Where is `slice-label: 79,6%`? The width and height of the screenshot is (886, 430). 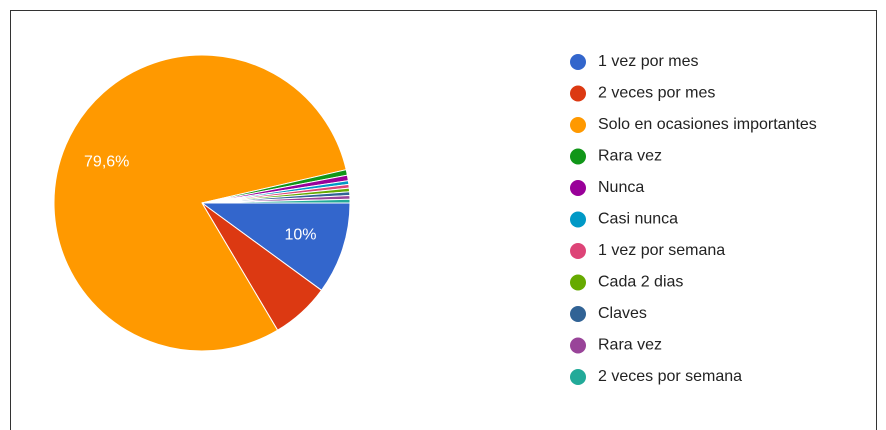 slice-label: 79,6% is located at coordinates (106, 162).